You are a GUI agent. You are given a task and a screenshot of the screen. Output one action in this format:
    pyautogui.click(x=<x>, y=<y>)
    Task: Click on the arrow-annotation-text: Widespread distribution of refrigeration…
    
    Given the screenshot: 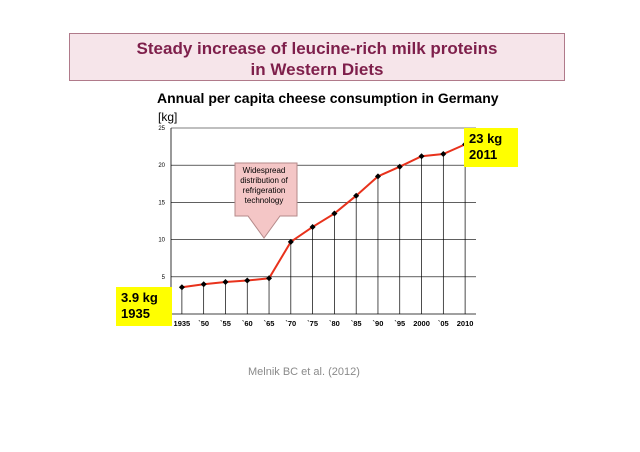 What is the action you would take?
    pyautogui.click(x=264, y=185)
    